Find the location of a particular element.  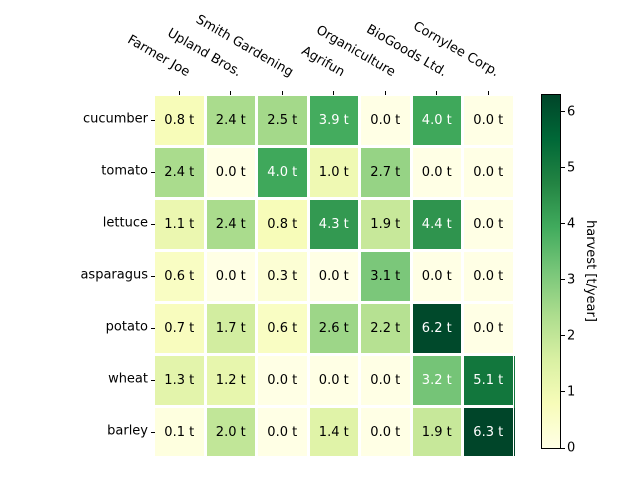

colorbar is located at coordinates (551, 271).